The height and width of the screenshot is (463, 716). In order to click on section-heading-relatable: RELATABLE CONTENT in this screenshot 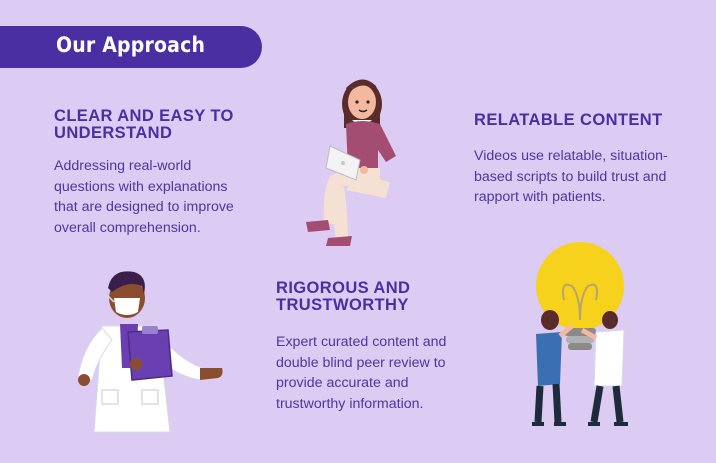, I will do `click(568, 120)`.